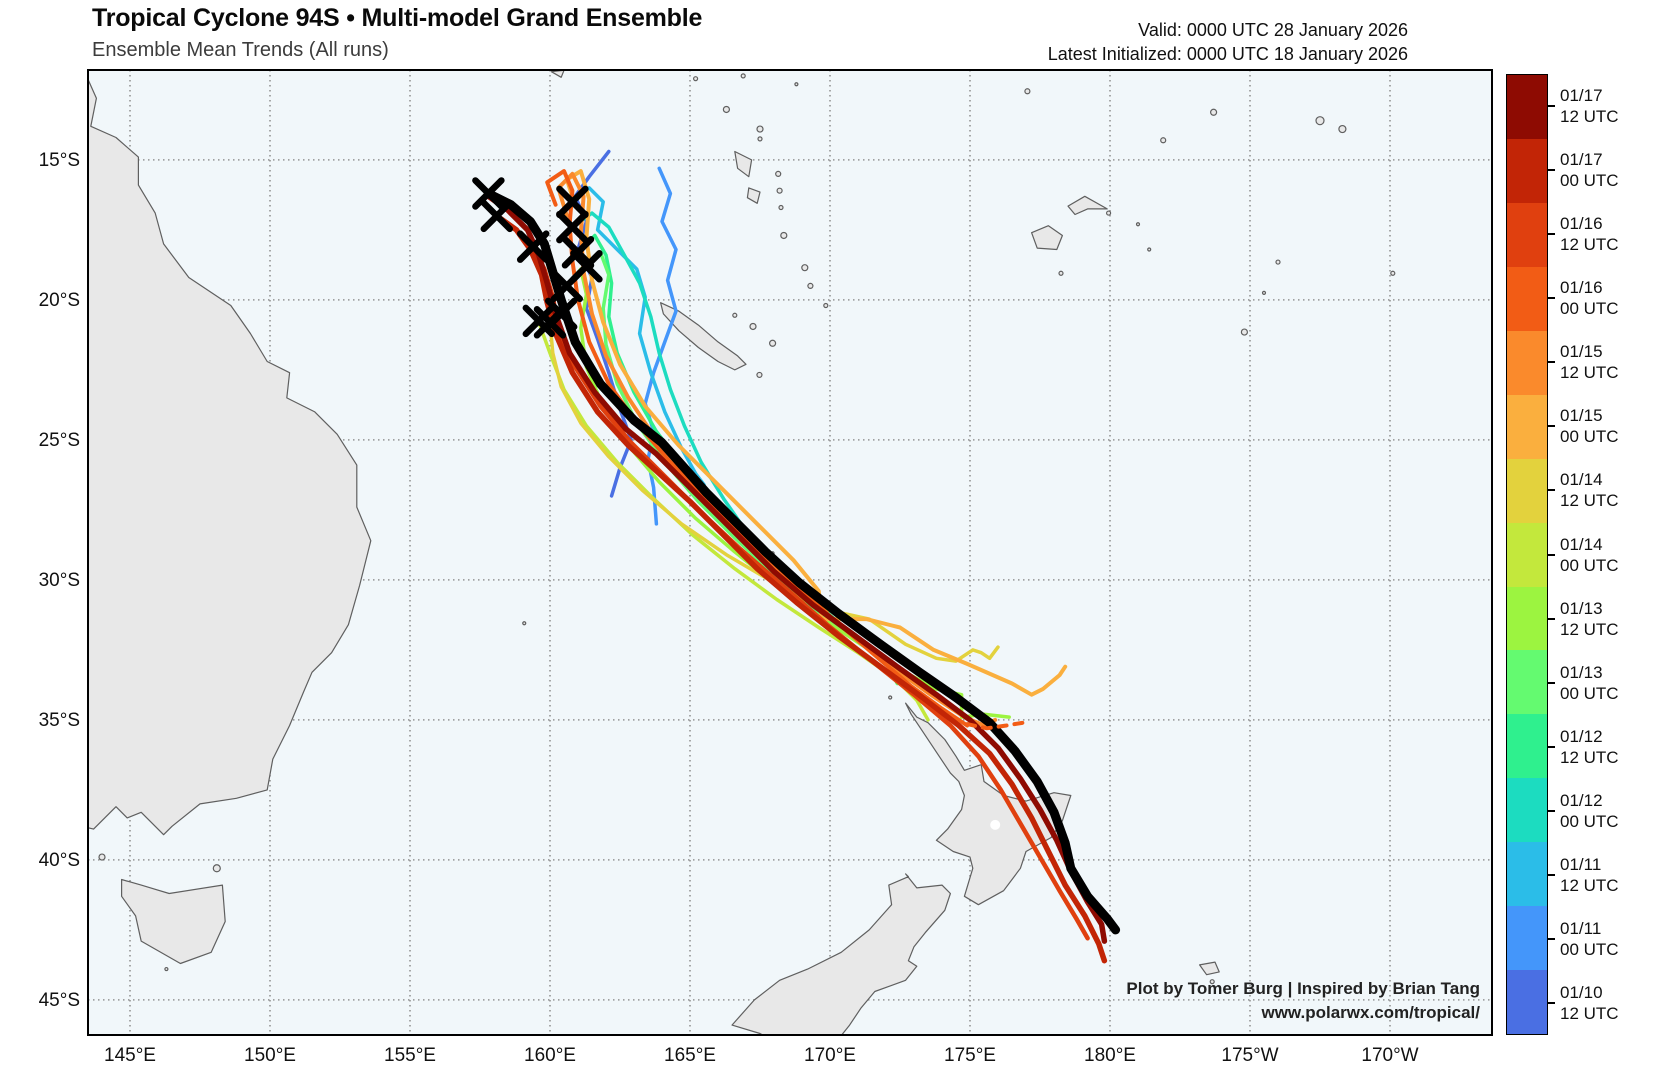  Describe the element at coordinates (830, 1055) in the screenshot. I see `x-axis-label: 170°E` at that location.